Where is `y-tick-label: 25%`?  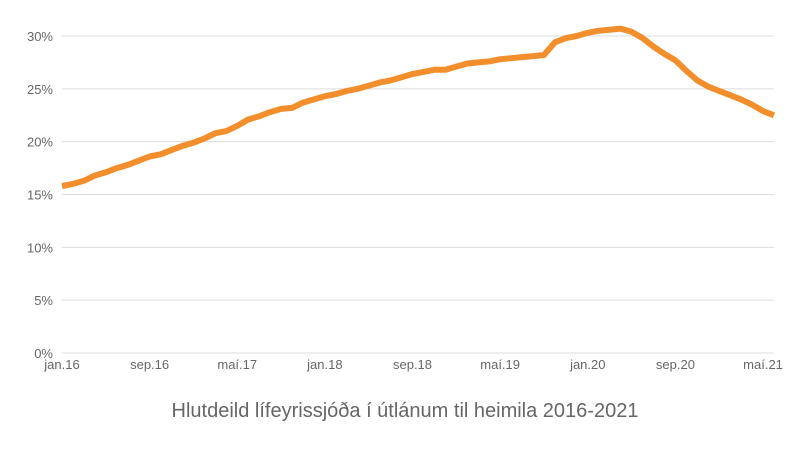
y-tick-label: 25% is located at coordinates (40, 89).